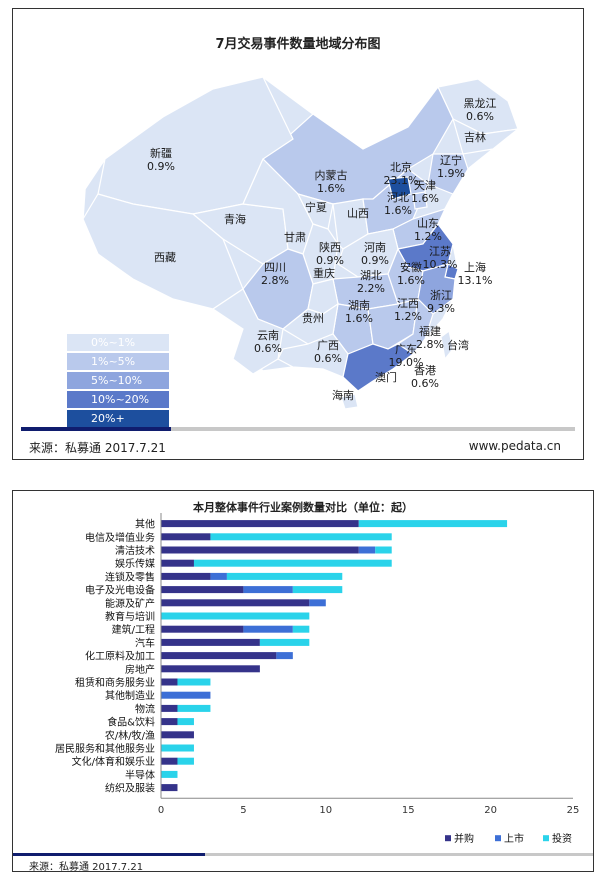  I want to click on legend-label: 1%~5%, so click(127, 361).